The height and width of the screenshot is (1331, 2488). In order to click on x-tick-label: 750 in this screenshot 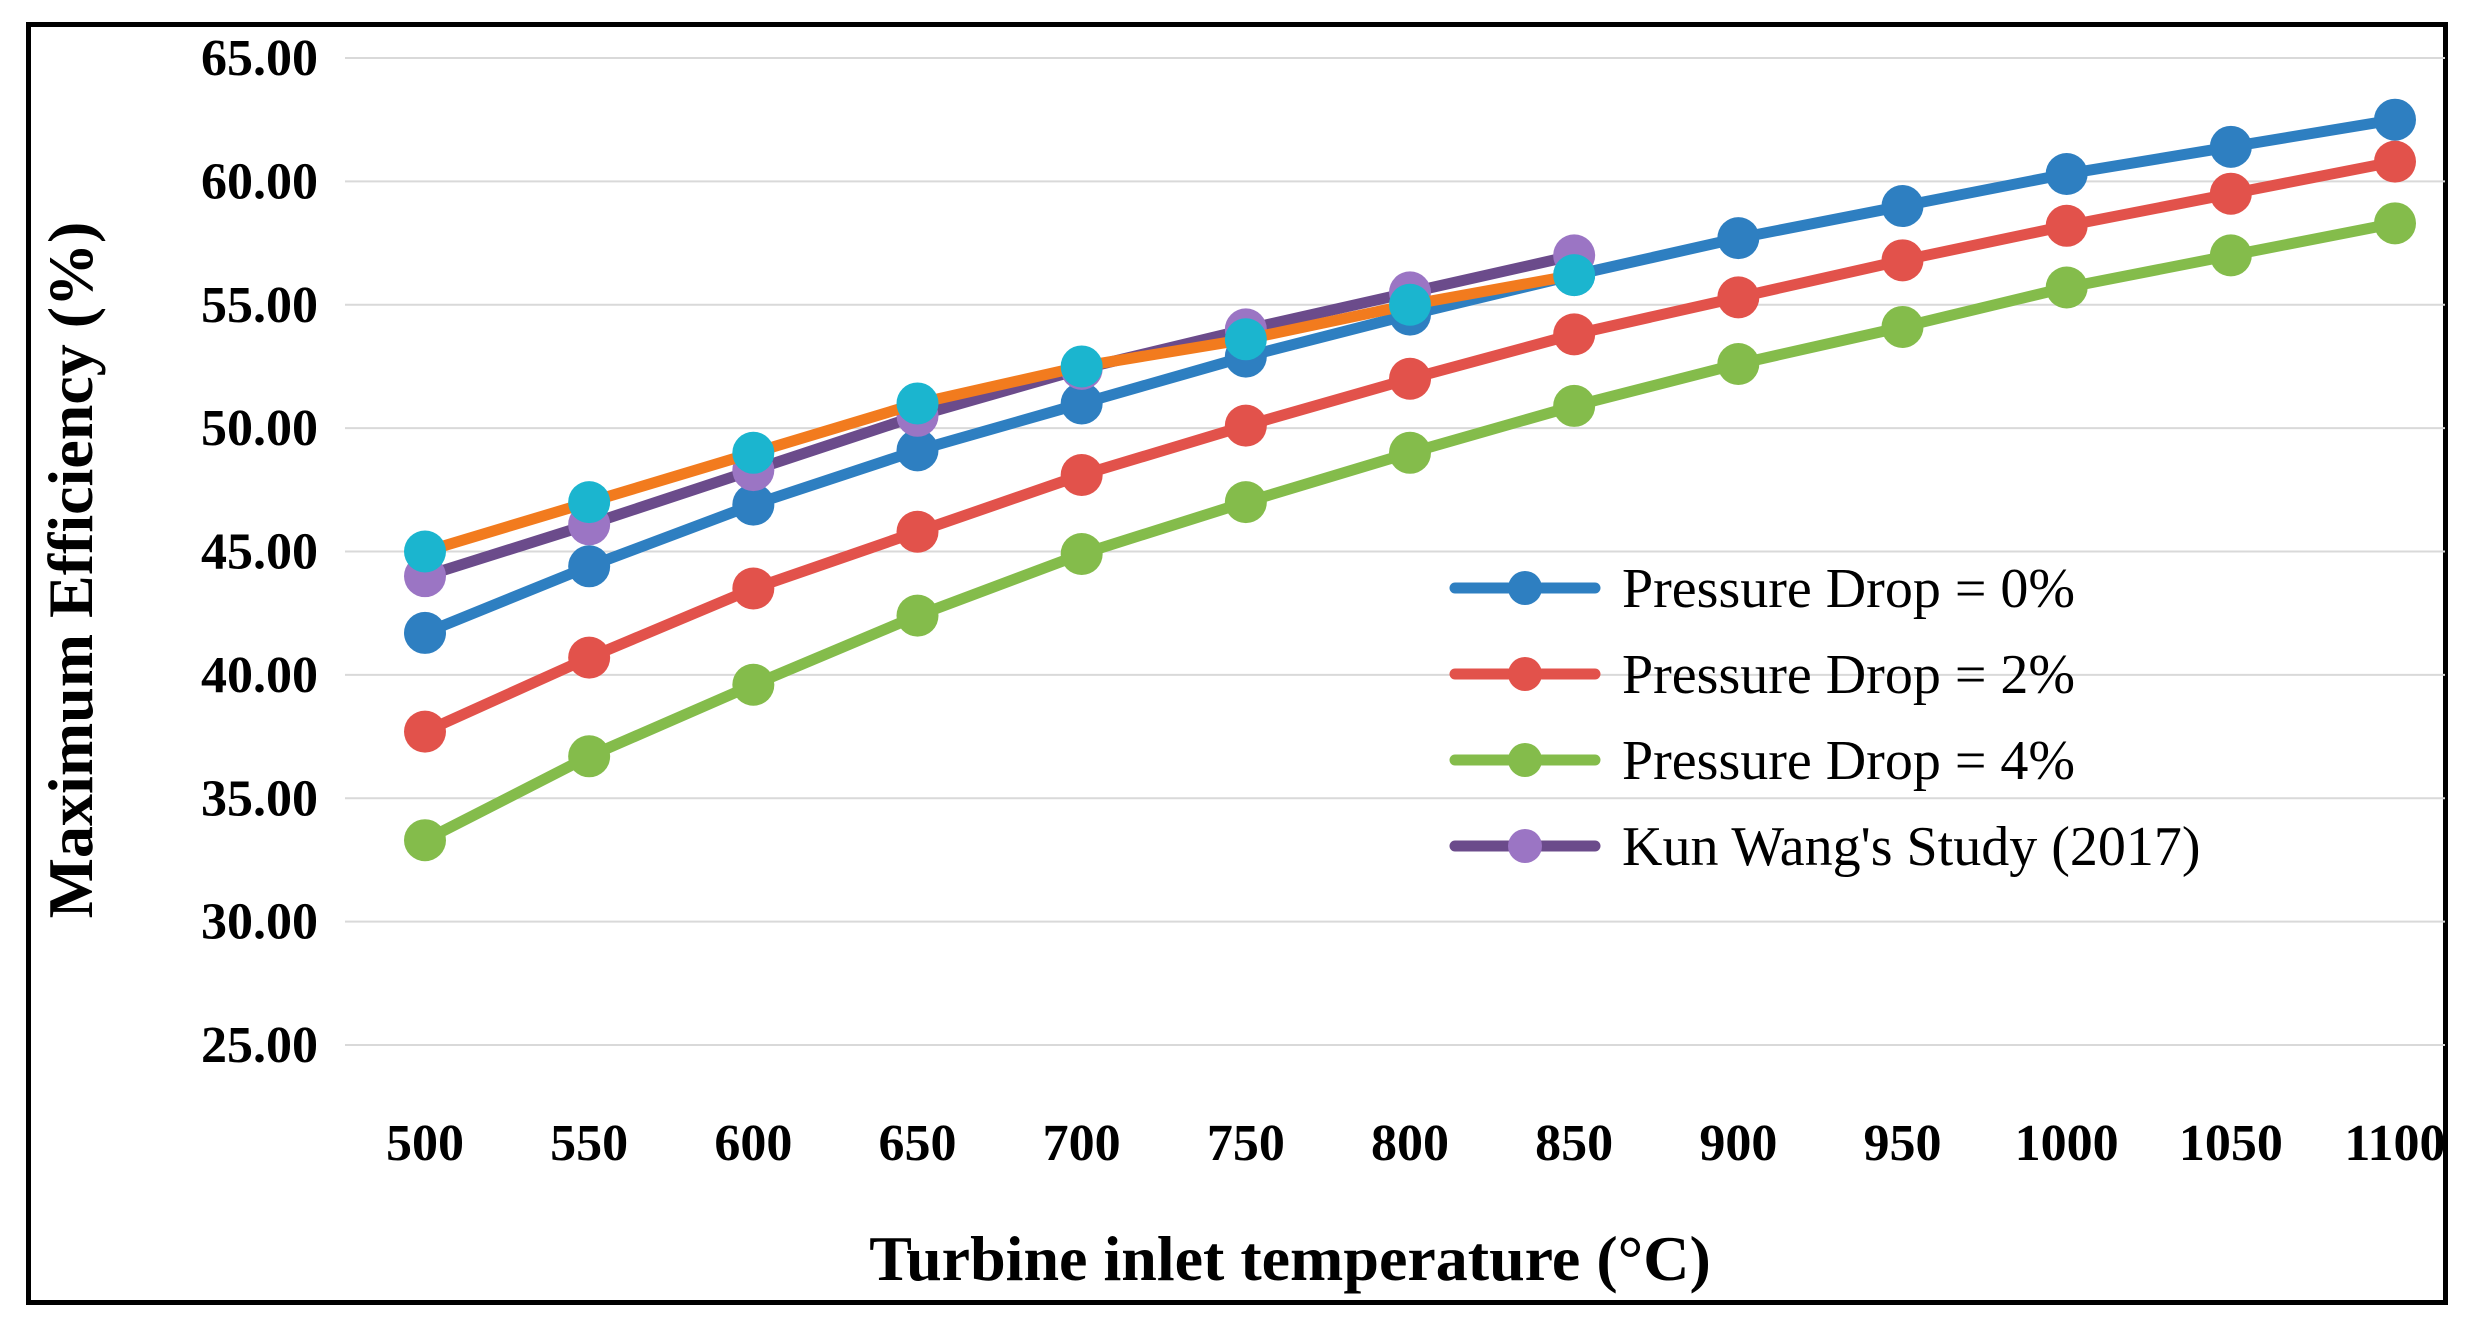, I will do `click(1246, 1143)`.